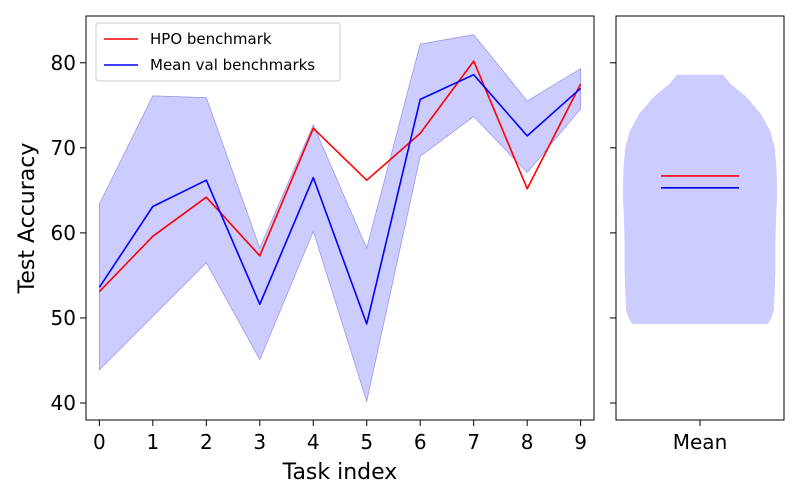 The image size is (800, 500). What do you see at coordinates (473, 442) in the screenshot?
I see `x-tick-label: 7` at bounding box center [473, 442].